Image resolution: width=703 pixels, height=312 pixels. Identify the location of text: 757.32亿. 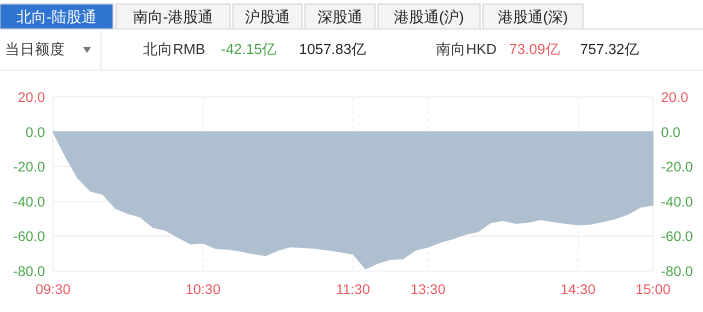
(610, 50).